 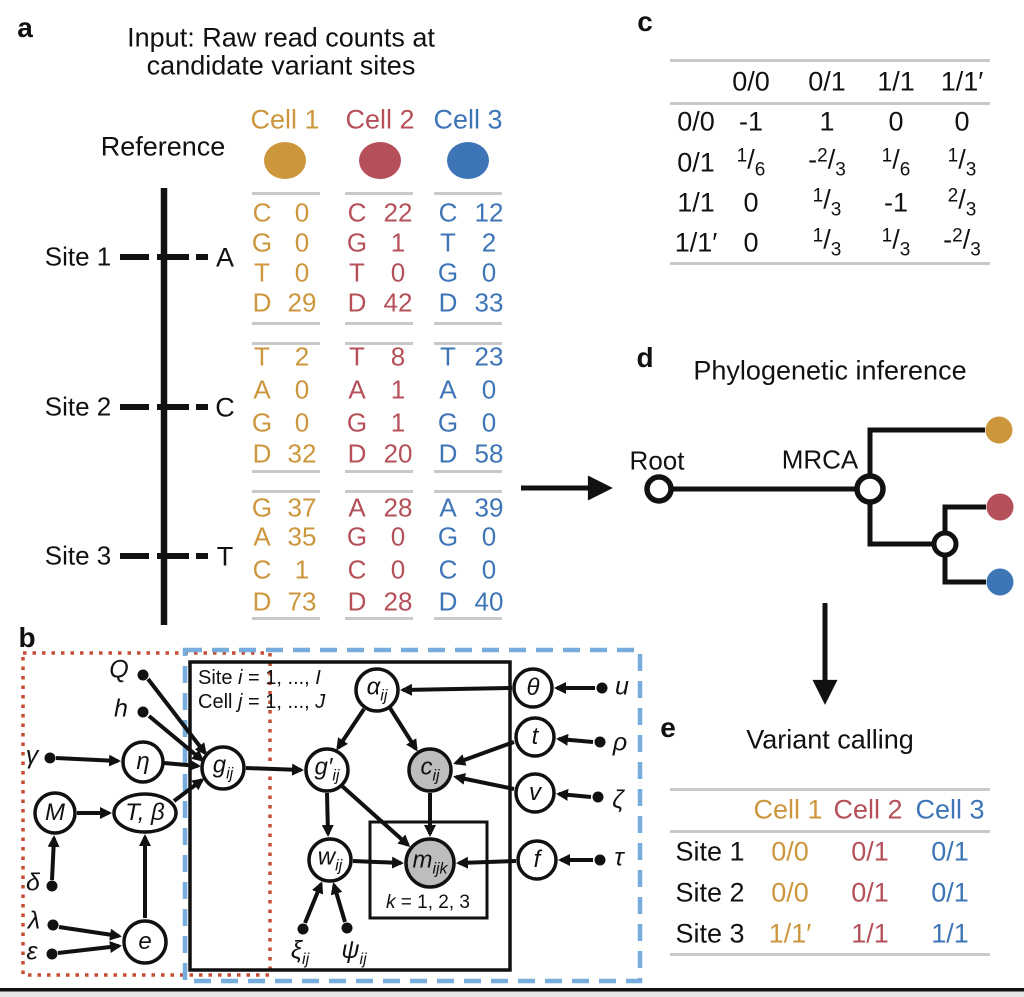 What do you see at coordinates (962, 202) in the screenshot?
I see `matrix-cell: 2/3` at bounding box center [962, 202].